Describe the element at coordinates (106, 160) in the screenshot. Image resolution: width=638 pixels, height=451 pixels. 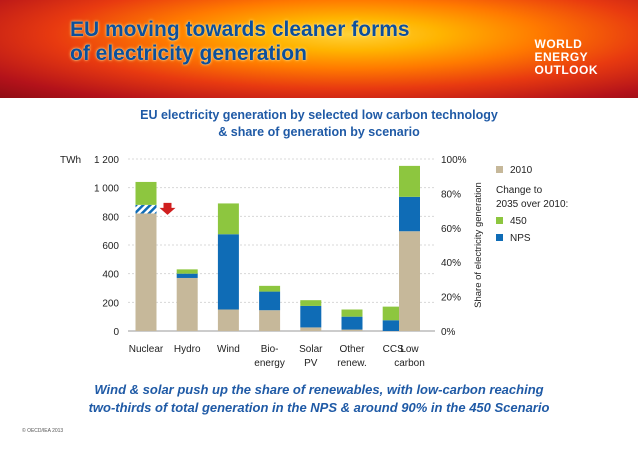
I see `y-tick-label: 1 200` at that location.